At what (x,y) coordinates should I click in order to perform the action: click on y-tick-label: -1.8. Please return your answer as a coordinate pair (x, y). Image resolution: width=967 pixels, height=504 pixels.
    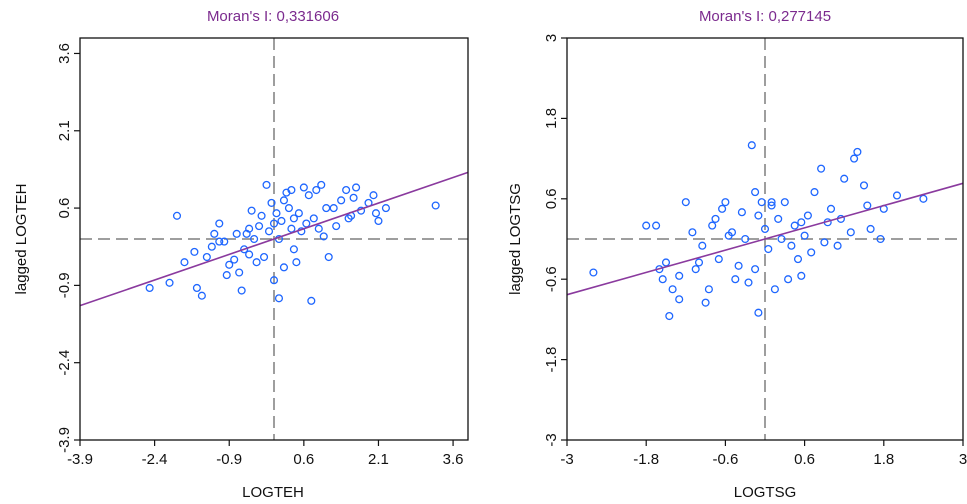
    Looking at the image, I should click on (551, 360).